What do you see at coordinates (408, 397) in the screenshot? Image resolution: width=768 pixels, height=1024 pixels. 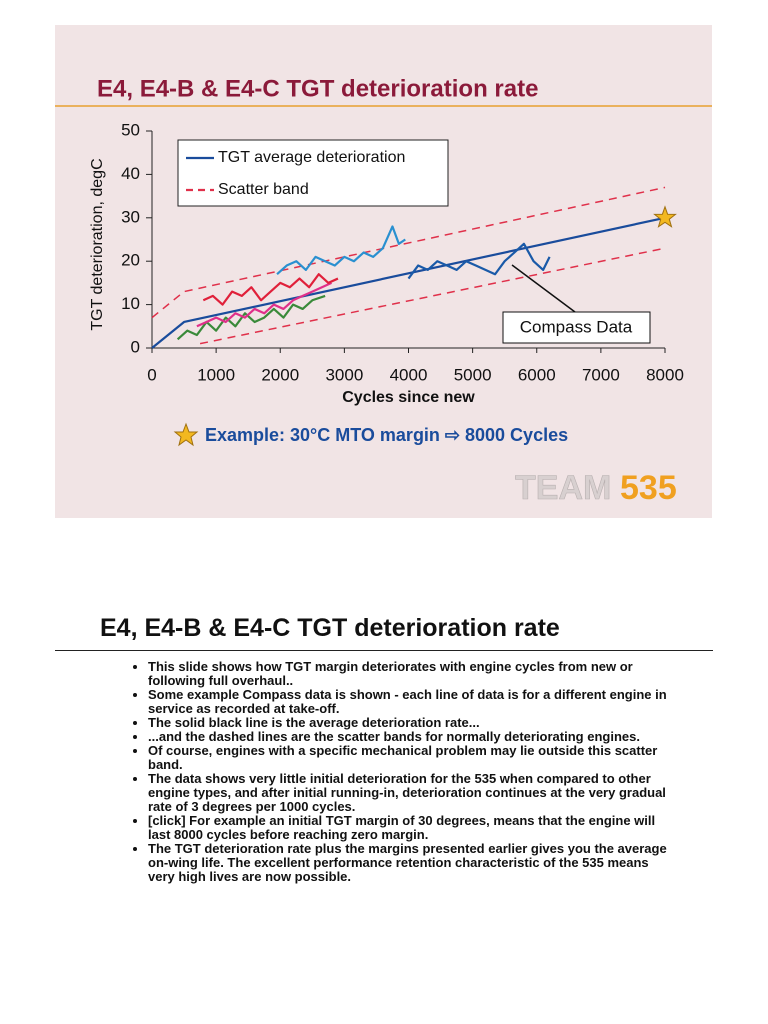 I see `x-axis-label: Cycles since new` at bounding box center [408, 397].